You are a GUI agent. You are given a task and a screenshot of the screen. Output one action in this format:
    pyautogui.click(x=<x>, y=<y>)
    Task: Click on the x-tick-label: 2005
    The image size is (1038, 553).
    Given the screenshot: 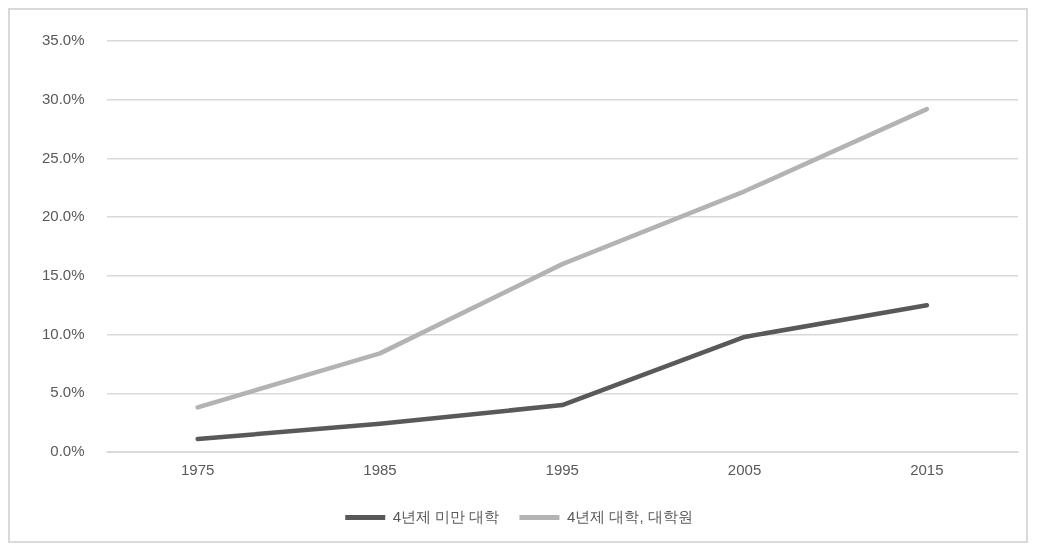 What is the action you would take?
    pyautogui.click(x=744, y=470)
    